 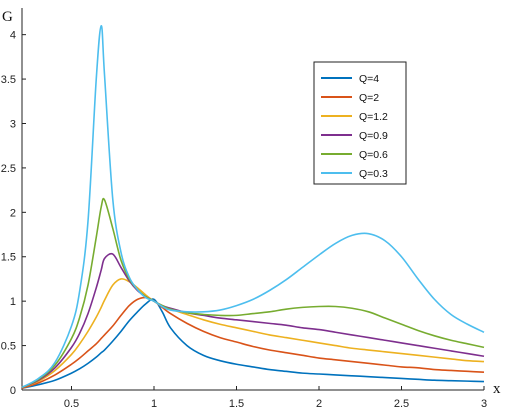 I want to click on legend-label: Q=4, so click(x=369, y=79).